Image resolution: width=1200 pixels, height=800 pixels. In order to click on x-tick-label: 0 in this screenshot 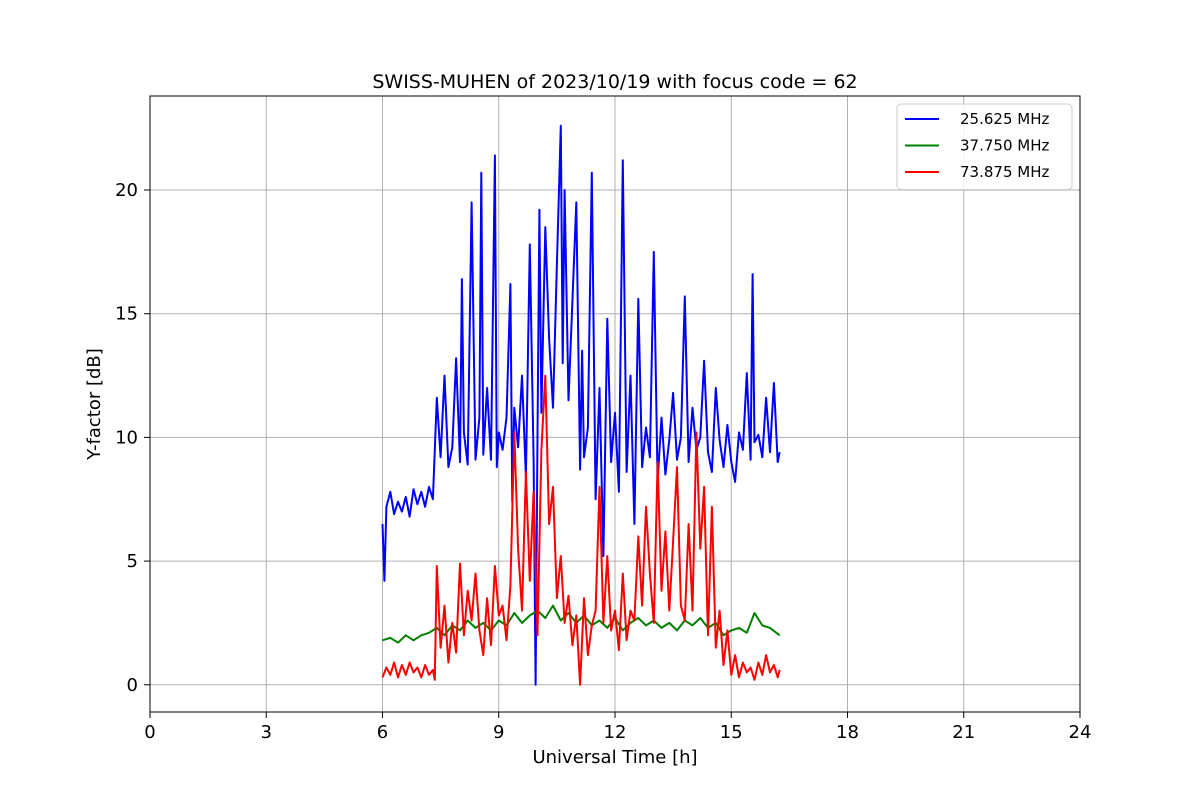, I will do `click(149, 732)`.